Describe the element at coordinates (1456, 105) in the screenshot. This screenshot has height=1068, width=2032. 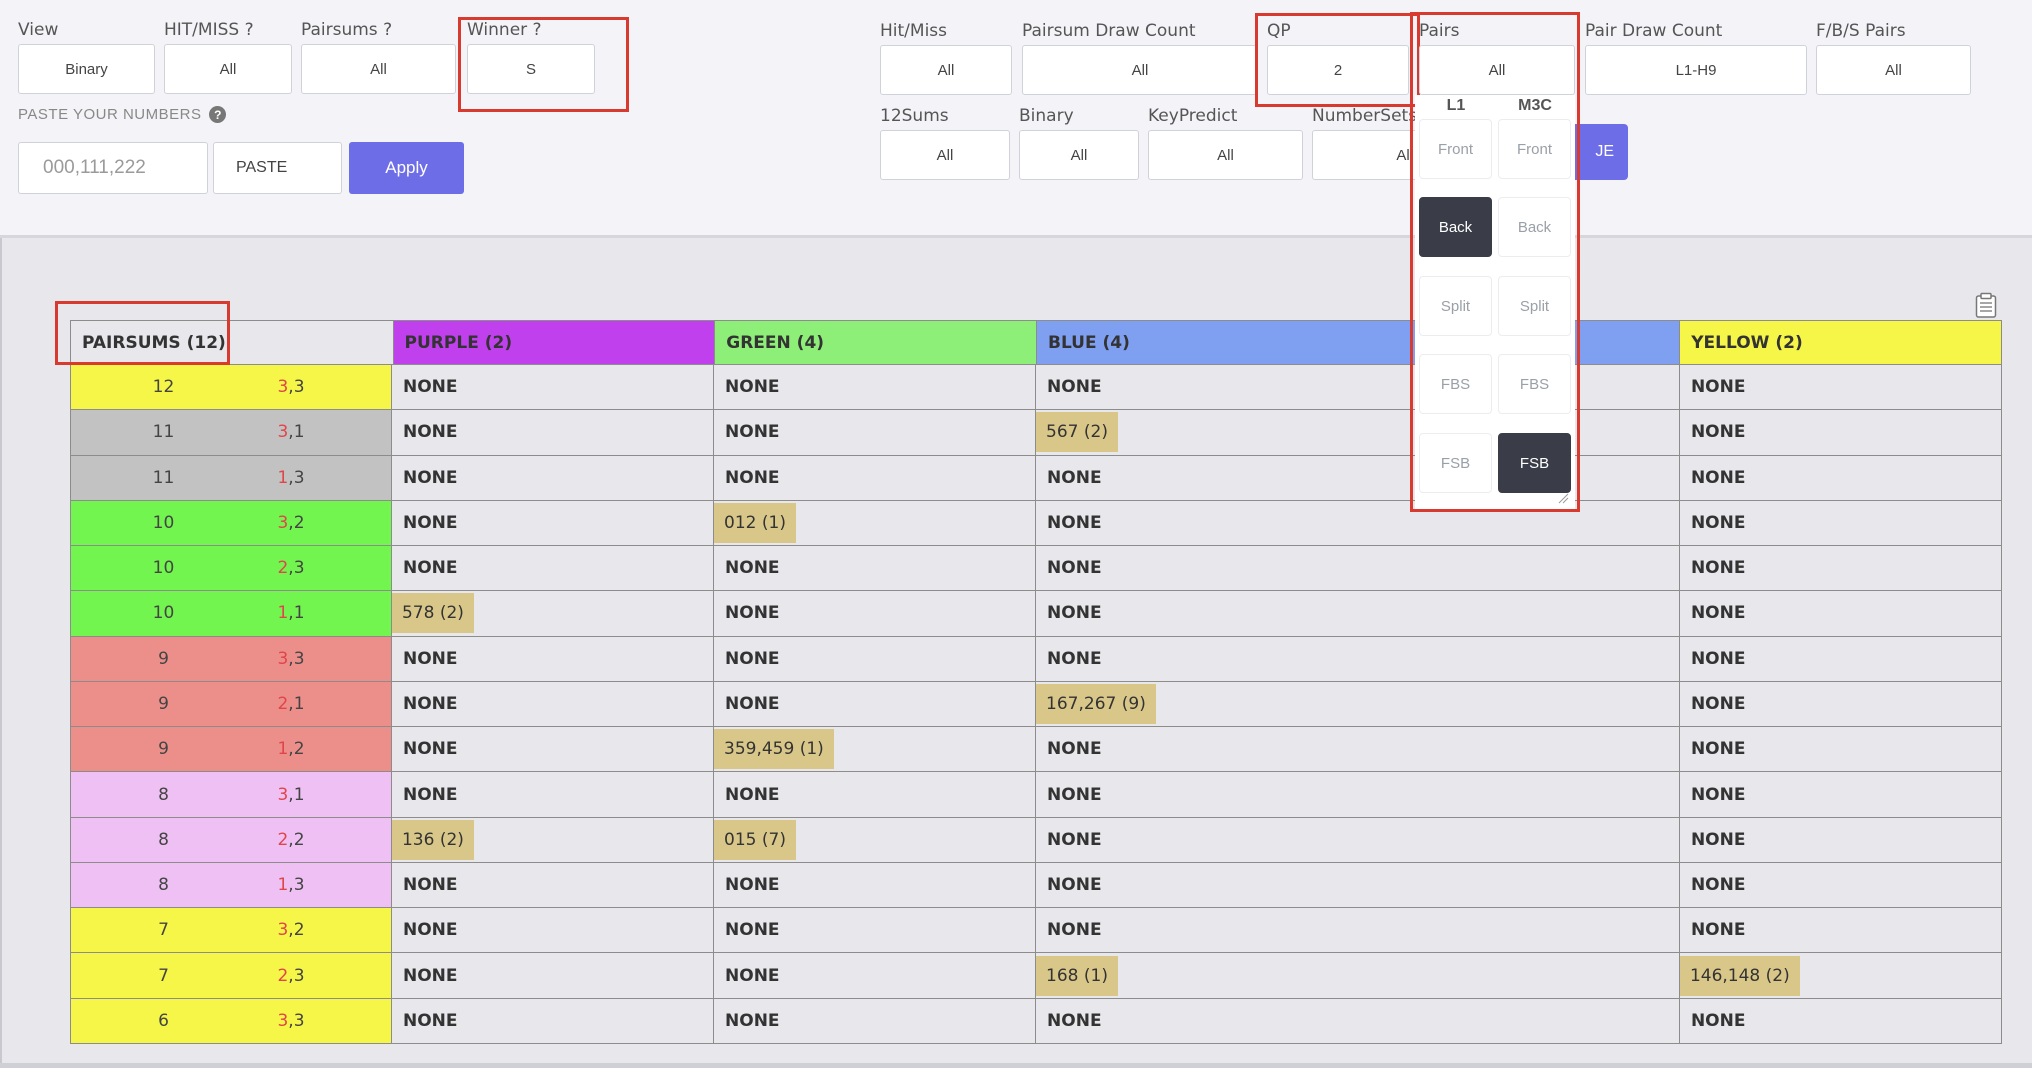
I see `l1-column-header: L1` at that location.